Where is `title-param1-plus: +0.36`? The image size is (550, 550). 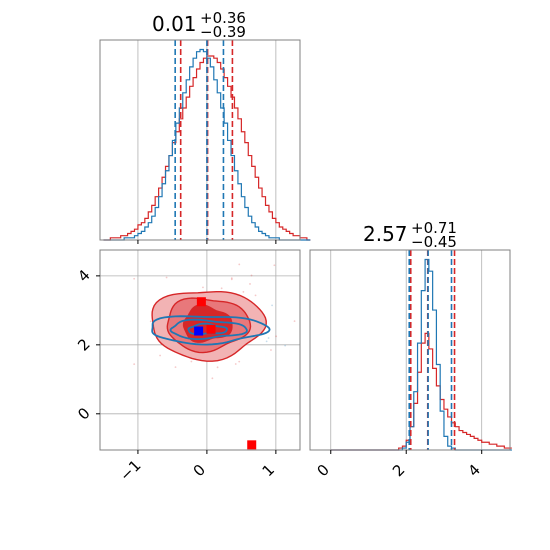
title-param1-plus: +0.36 is located at coordinates (223, 18).